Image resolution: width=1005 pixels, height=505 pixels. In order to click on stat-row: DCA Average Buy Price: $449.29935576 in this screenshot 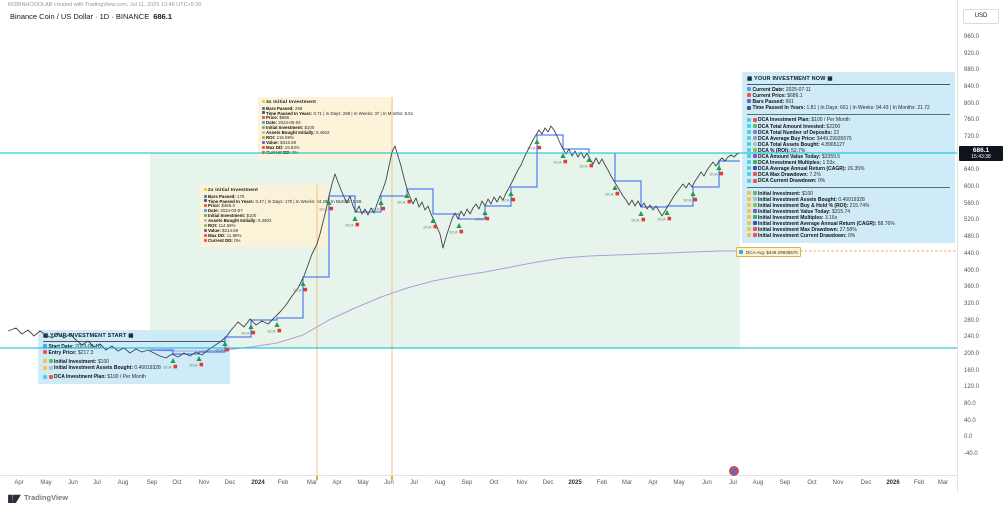, I will do `click(848, 139)`.